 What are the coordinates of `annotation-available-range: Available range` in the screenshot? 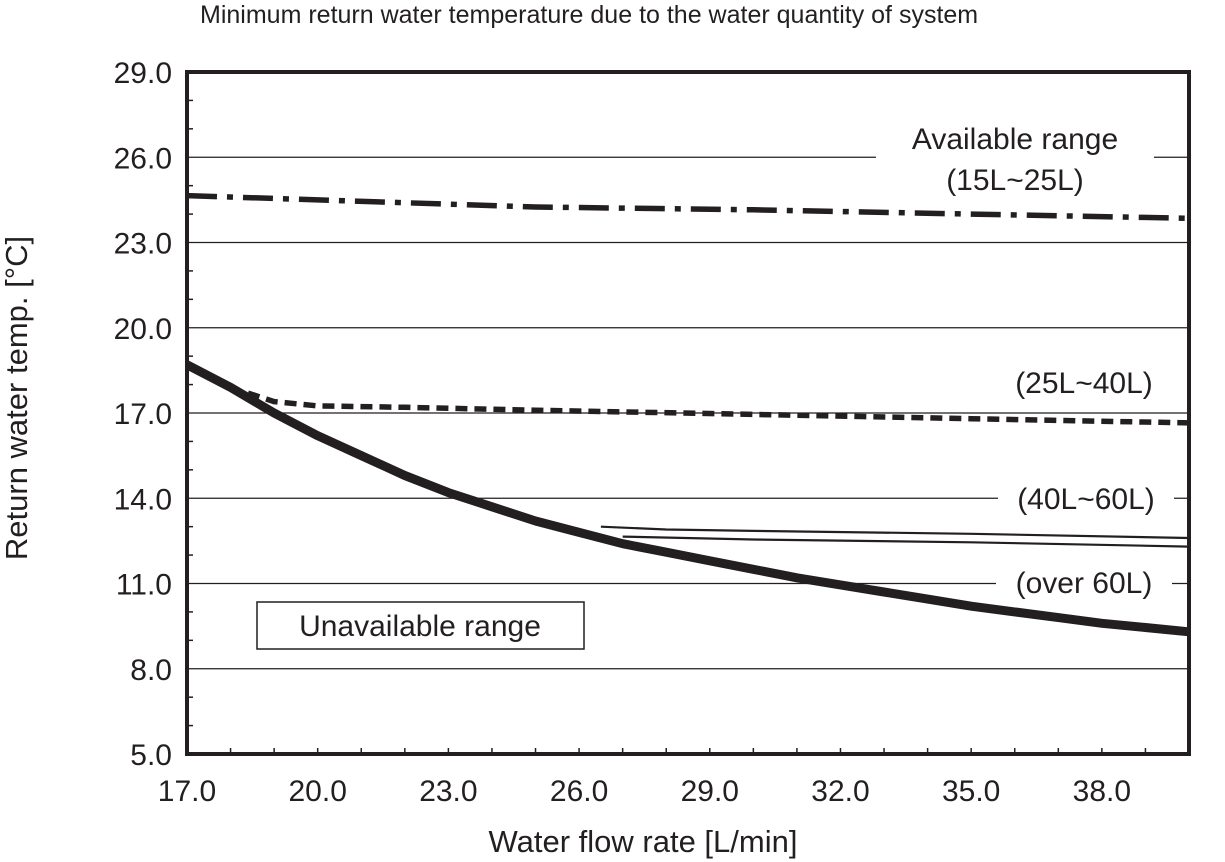 It's located at (1015, 139).